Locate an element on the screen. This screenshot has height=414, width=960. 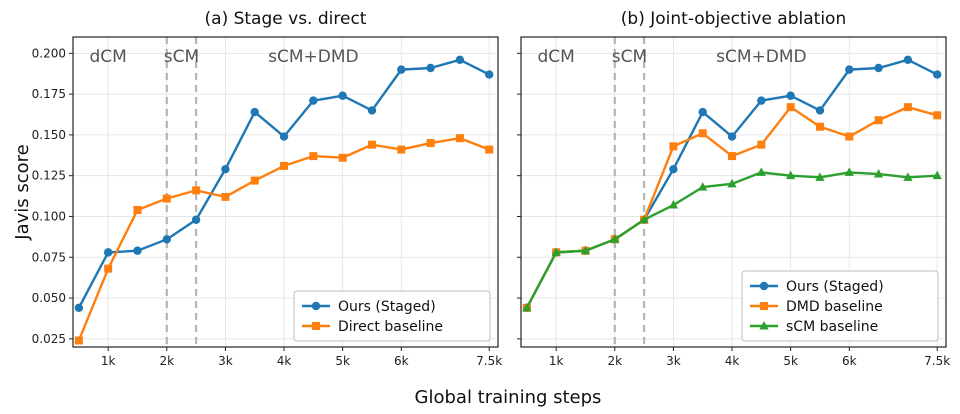
x-tick-label: 2k is located at coordinates (166, 361).